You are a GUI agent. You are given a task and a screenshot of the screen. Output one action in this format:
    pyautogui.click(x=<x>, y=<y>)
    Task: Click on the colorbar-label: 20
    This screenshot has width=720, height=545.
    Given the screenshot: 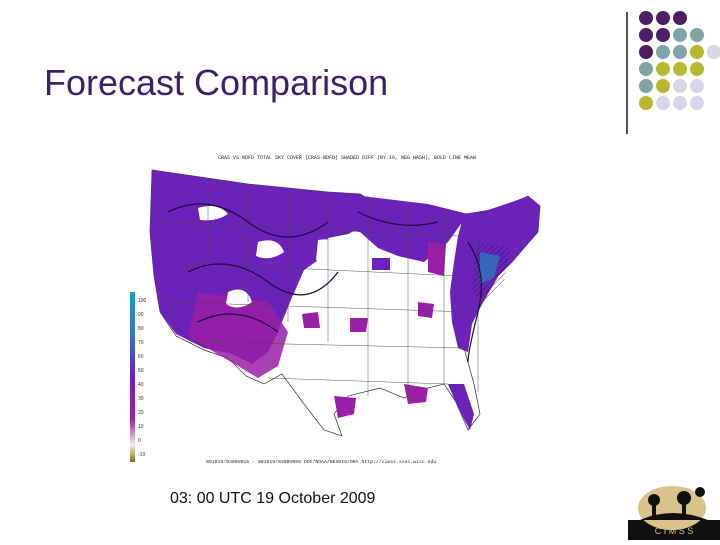 What is the action you would take?
    pyautogui.click(x=141, y=413)
    